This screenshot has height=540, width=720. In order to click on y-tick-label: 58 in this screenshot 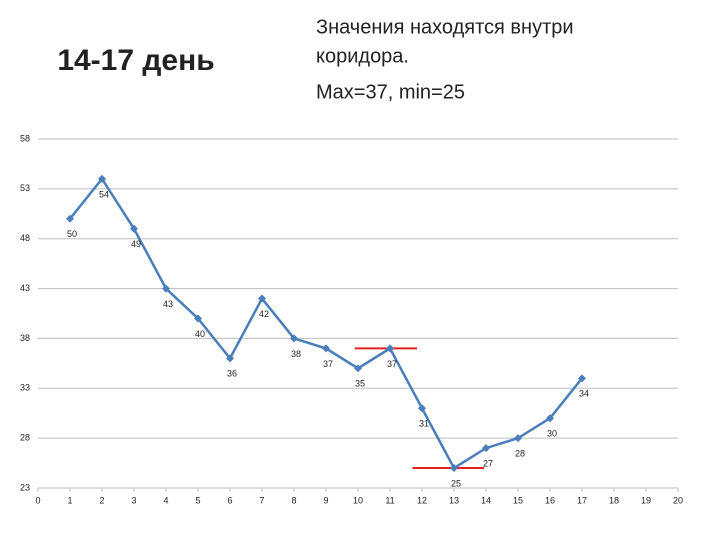, I will do `click(25, 138)`.